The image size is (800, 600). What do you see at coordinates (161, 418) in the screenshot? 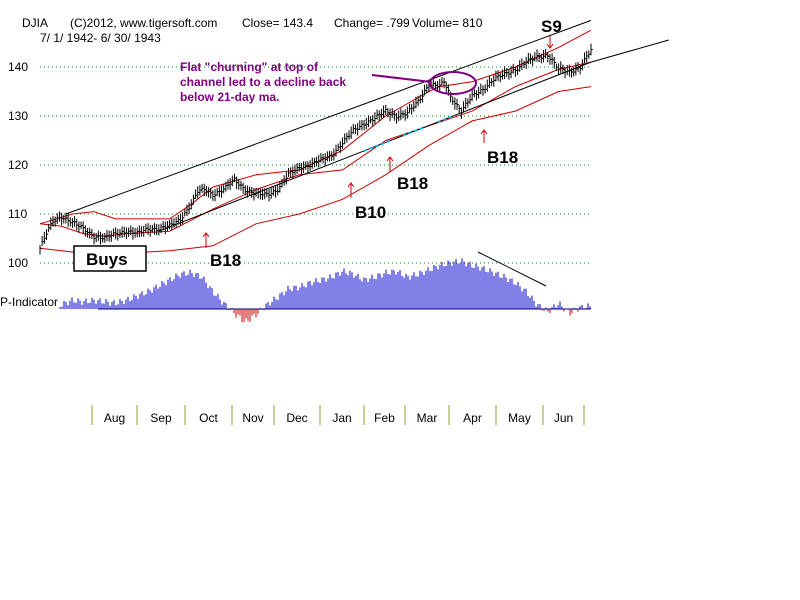
I see `x-tick-label: Sep` at bounding box center [161, 418].